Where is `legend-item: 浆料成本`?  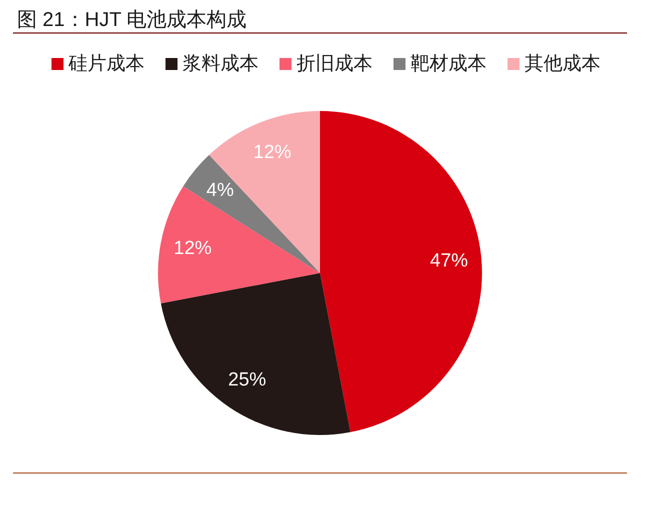 legend-item: 浆料成本 is located at coordinates (212, 64).